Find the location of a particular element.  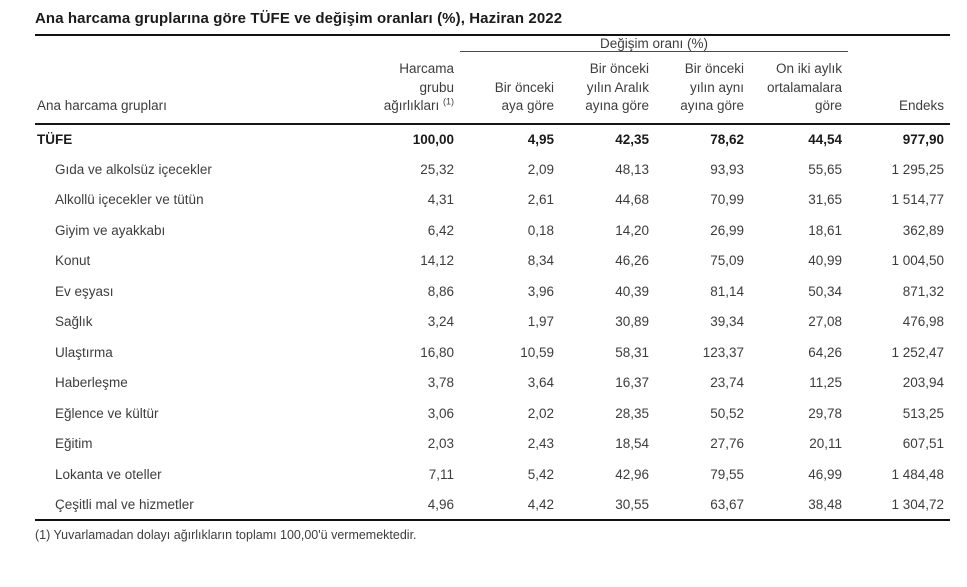

cell-prev-month: 0,18 is located at coordinates (540, 230).